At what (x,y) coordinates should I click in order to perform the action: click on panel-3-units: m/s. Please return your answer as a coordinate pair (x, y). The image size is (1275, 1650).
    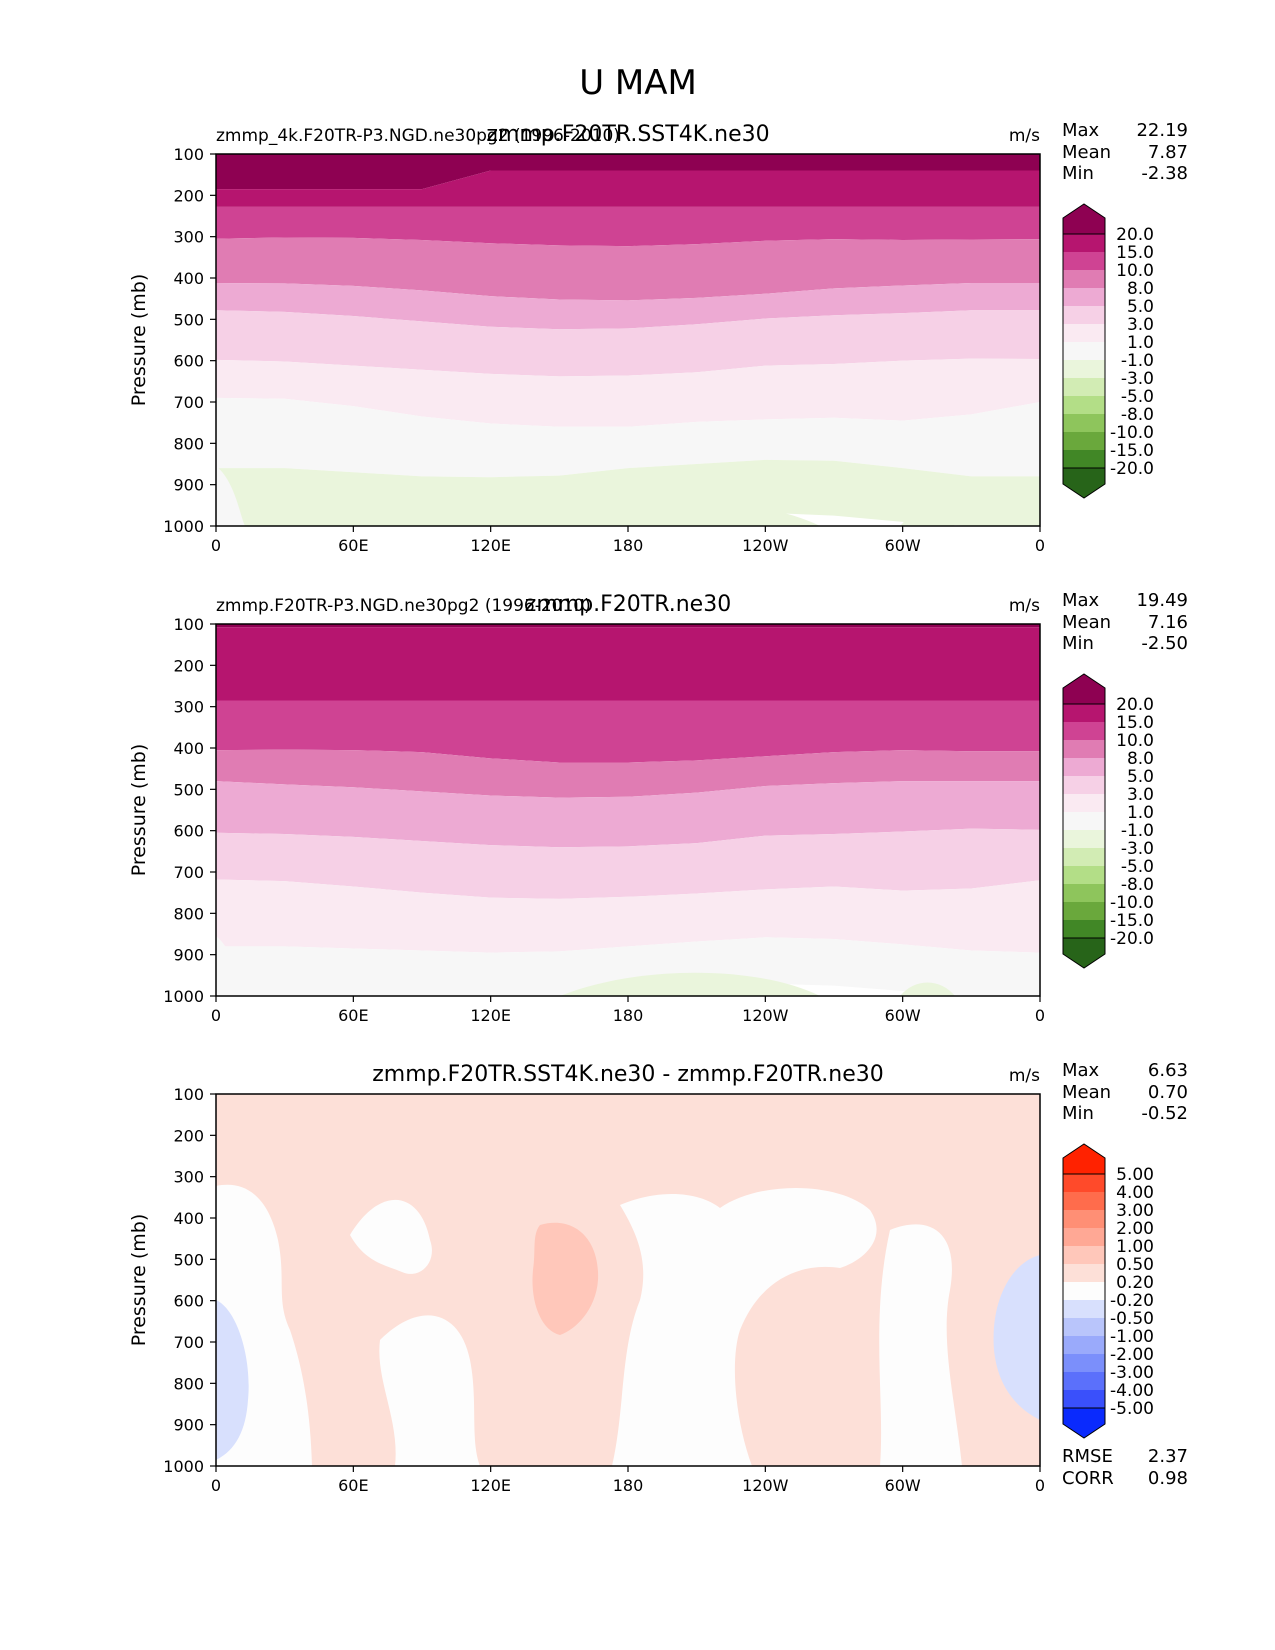
    Looking at the image, I should click on (1024, 1076).